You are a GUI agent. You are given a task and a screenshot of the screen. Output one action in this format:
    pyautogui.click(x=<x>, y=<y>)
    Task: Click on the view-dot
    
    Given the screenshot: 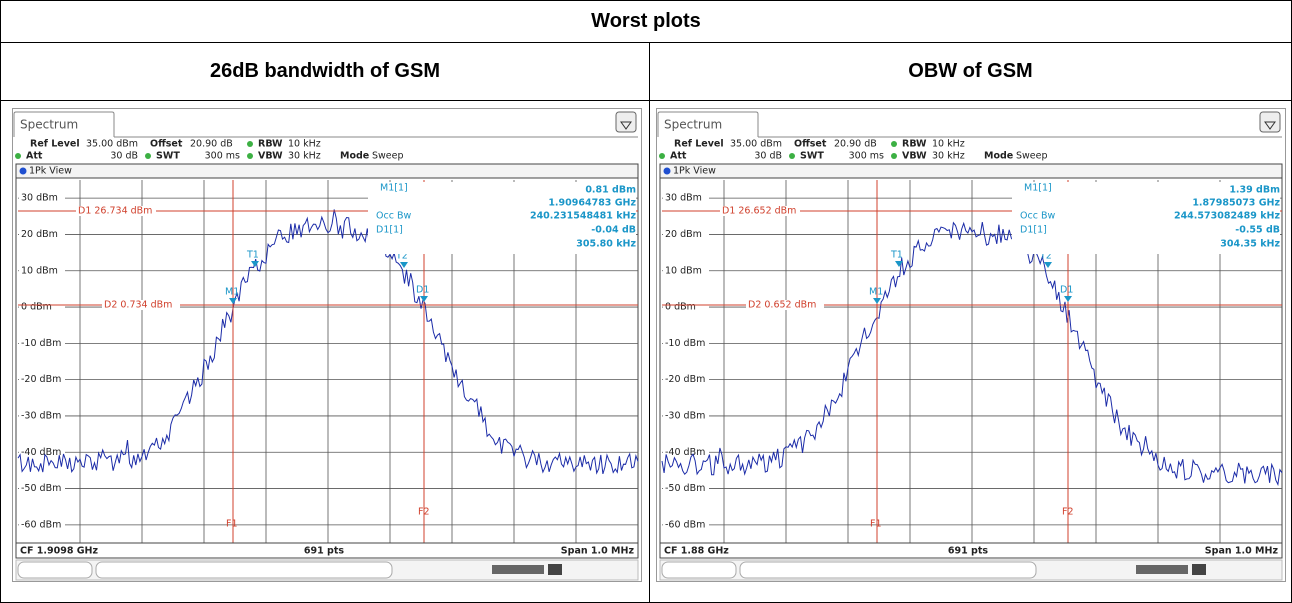 What is the action you would take?
    pyautogui.click(x=23, y=171)
    